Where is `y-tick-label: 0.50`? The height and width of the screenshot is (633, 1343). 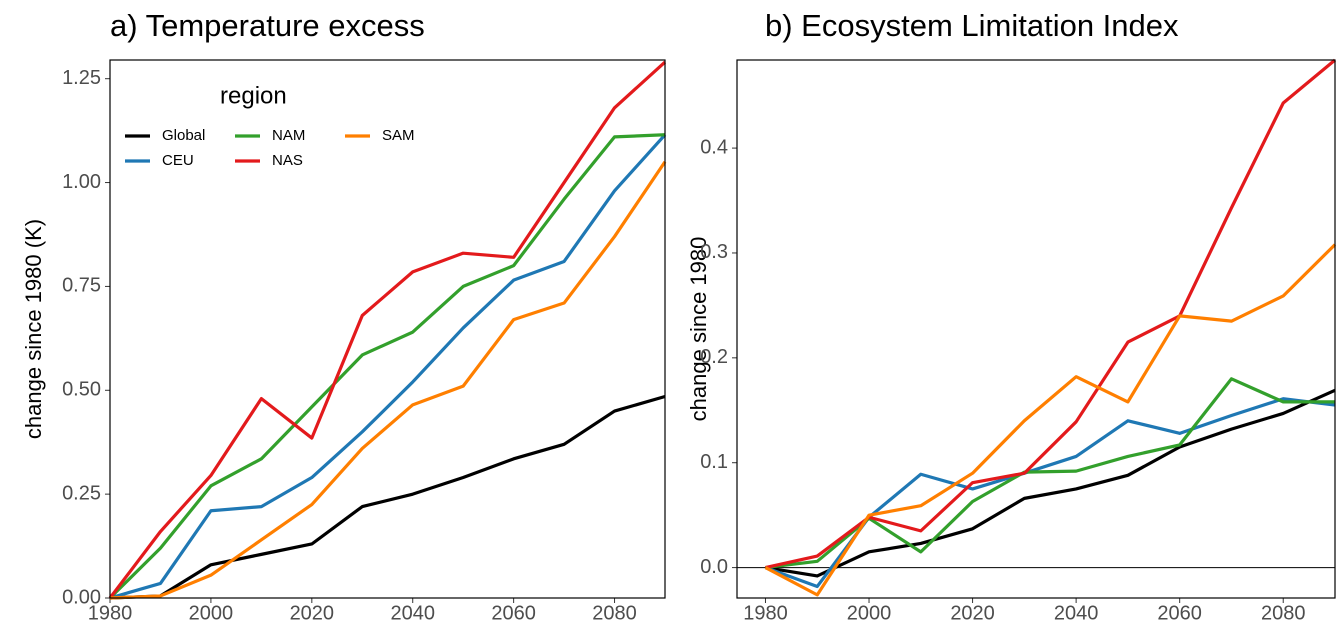
y-tick-label: 0.50 is located at coordinates (81, 390).